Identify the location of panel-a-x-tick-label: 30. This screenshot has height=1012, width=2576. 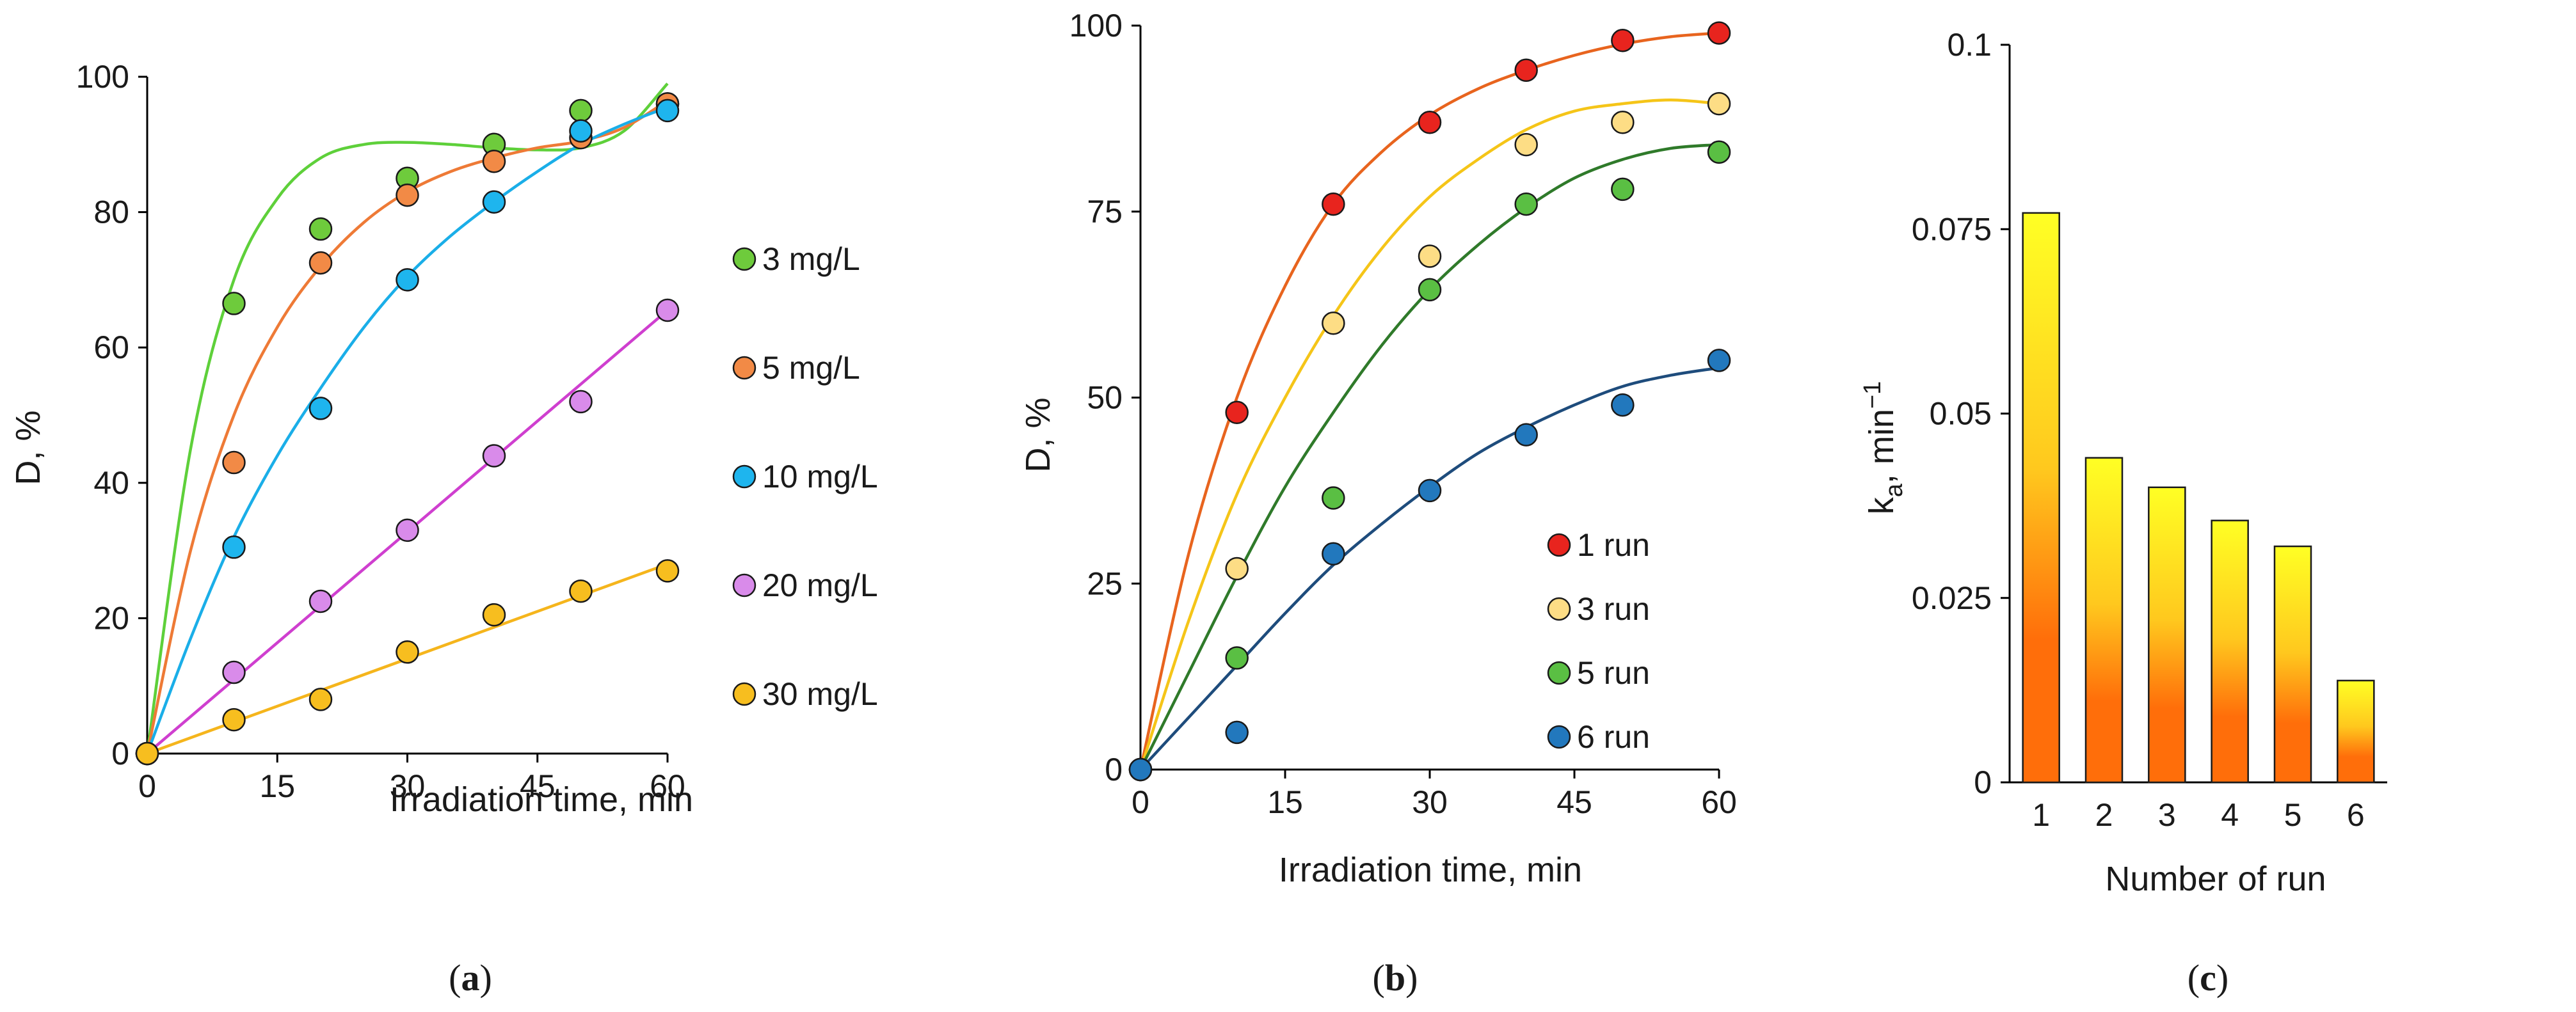
(408, 786).